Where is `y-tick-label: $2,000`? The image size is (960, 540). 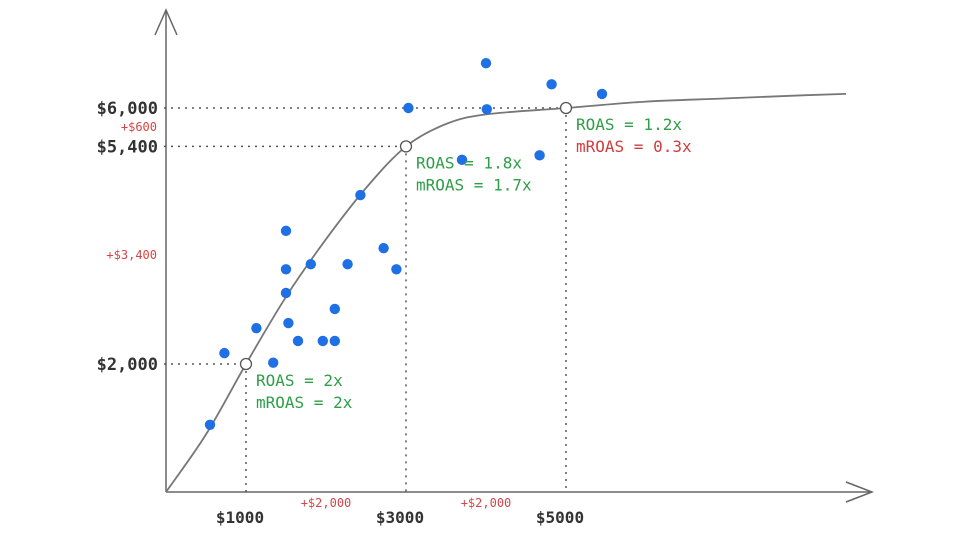
y-tick-label: $2,000 is located at coordinates (127, 365).